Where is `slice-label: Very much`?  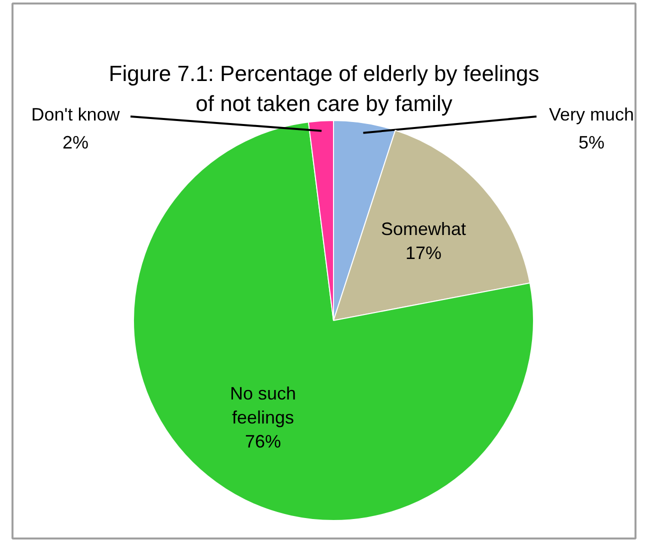
slice-label: Very much is located at coordinates (591, 114).